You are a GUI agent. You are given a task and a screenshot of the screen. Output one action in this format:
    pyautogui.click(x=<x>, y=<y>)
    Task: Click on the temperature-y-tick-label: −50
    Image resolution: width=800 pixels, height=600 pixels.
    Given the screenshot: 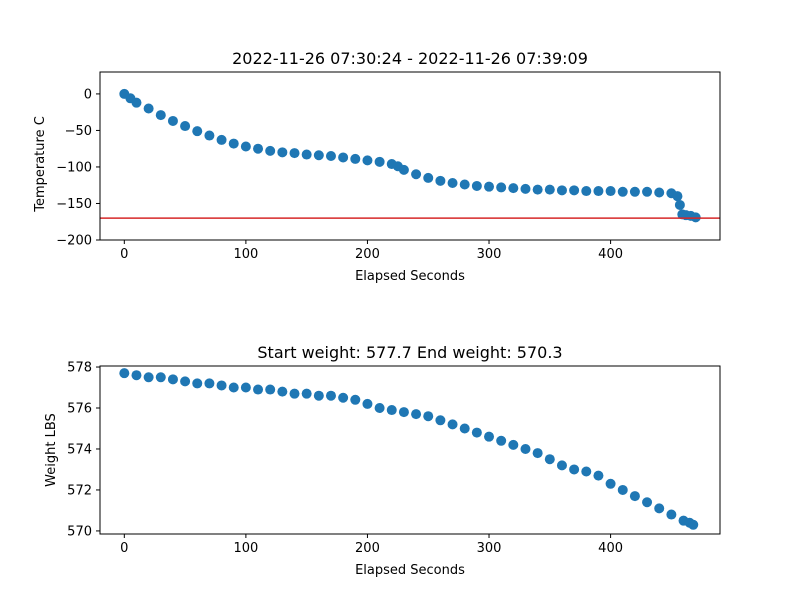 What is the action you would take?
    pyautogui.click(x=78, y=131)
    